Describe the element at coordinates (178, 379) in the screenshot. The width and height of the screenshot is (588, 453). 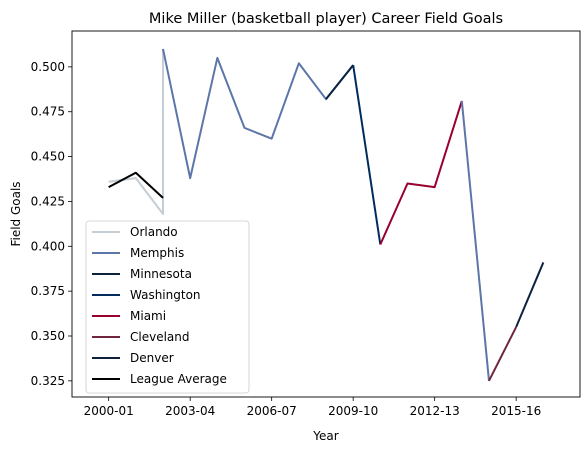
I see `legend-label: League Average` at that location.